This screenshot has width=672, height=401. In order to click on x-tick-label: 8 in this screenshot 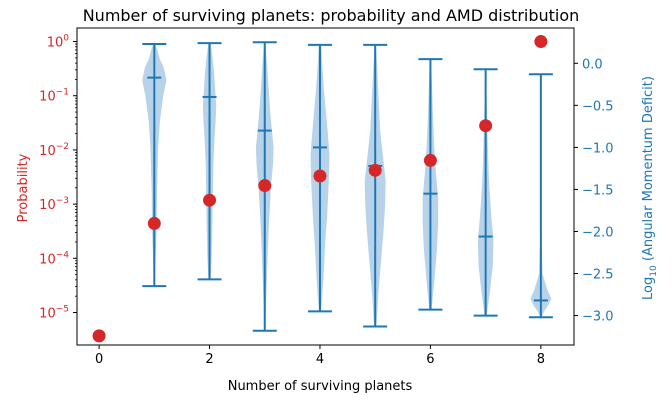, I will do `click(541, 359)`.